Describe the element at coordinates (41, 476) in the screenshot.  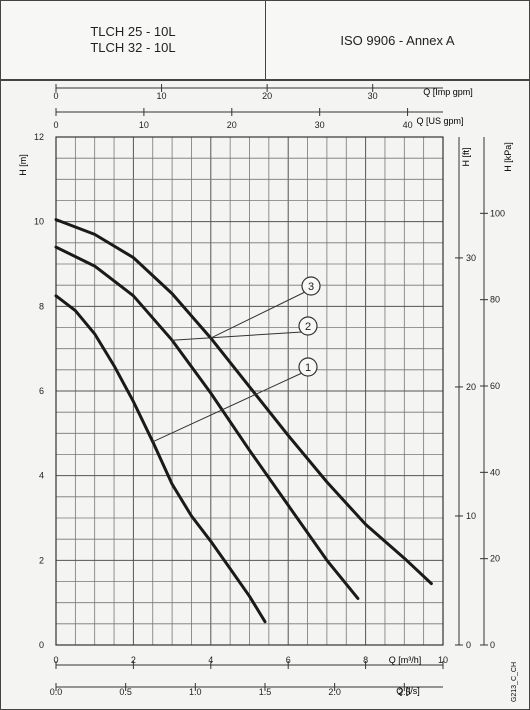
I see `tick-label-h-m: 4` at that location.